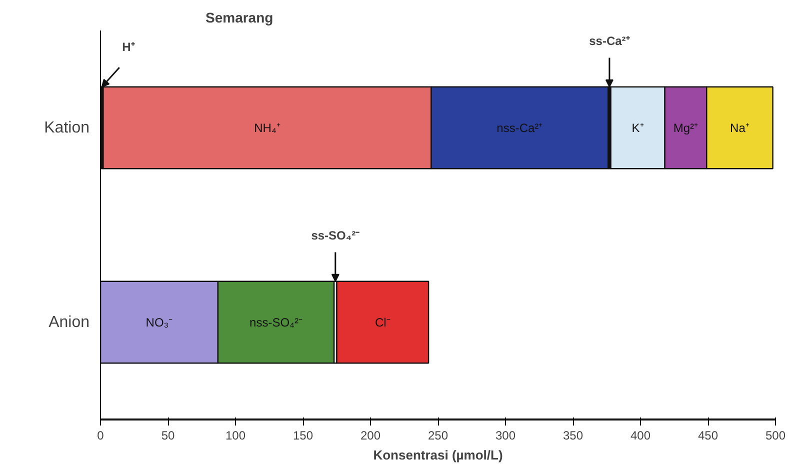  I want to click on x-tick-label: 400, so click(640, 435).